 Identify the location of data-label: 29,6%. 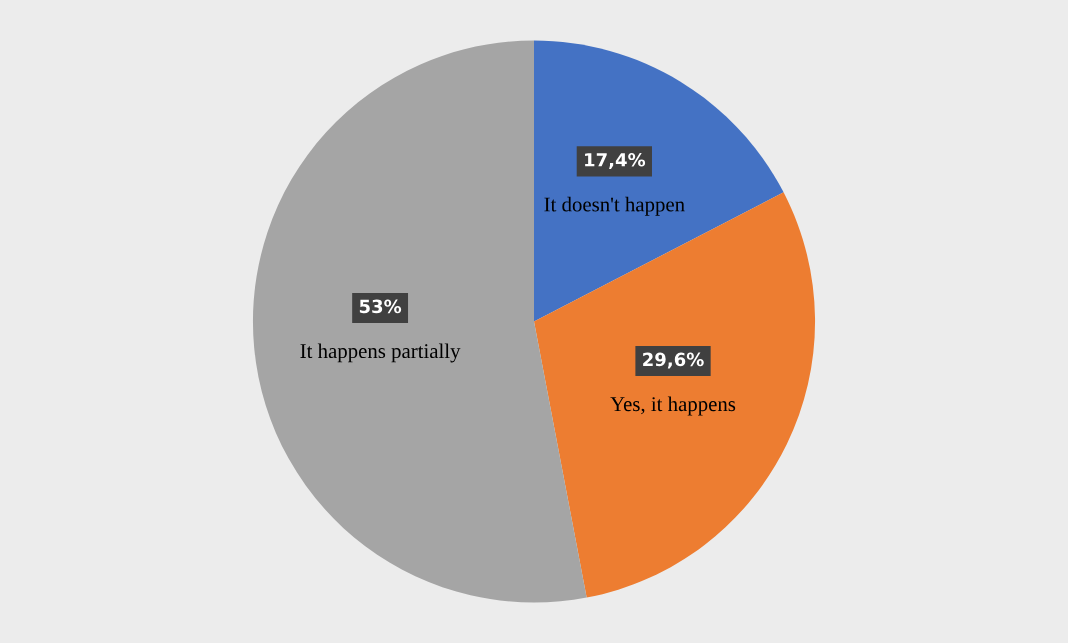
(673, 360).